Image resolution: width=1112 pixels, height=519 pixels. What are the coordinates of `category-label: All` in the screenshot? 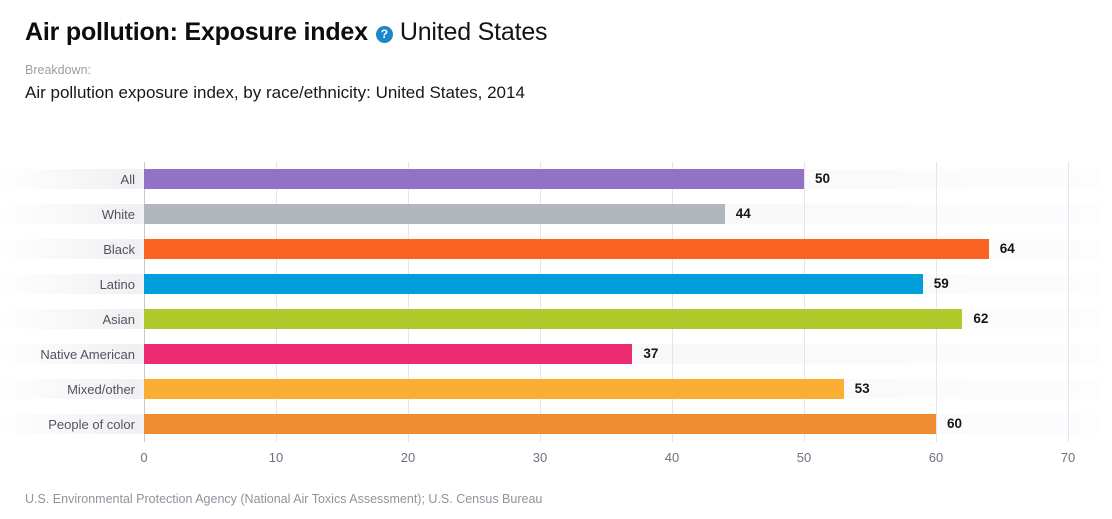 It's located at (127, 179).